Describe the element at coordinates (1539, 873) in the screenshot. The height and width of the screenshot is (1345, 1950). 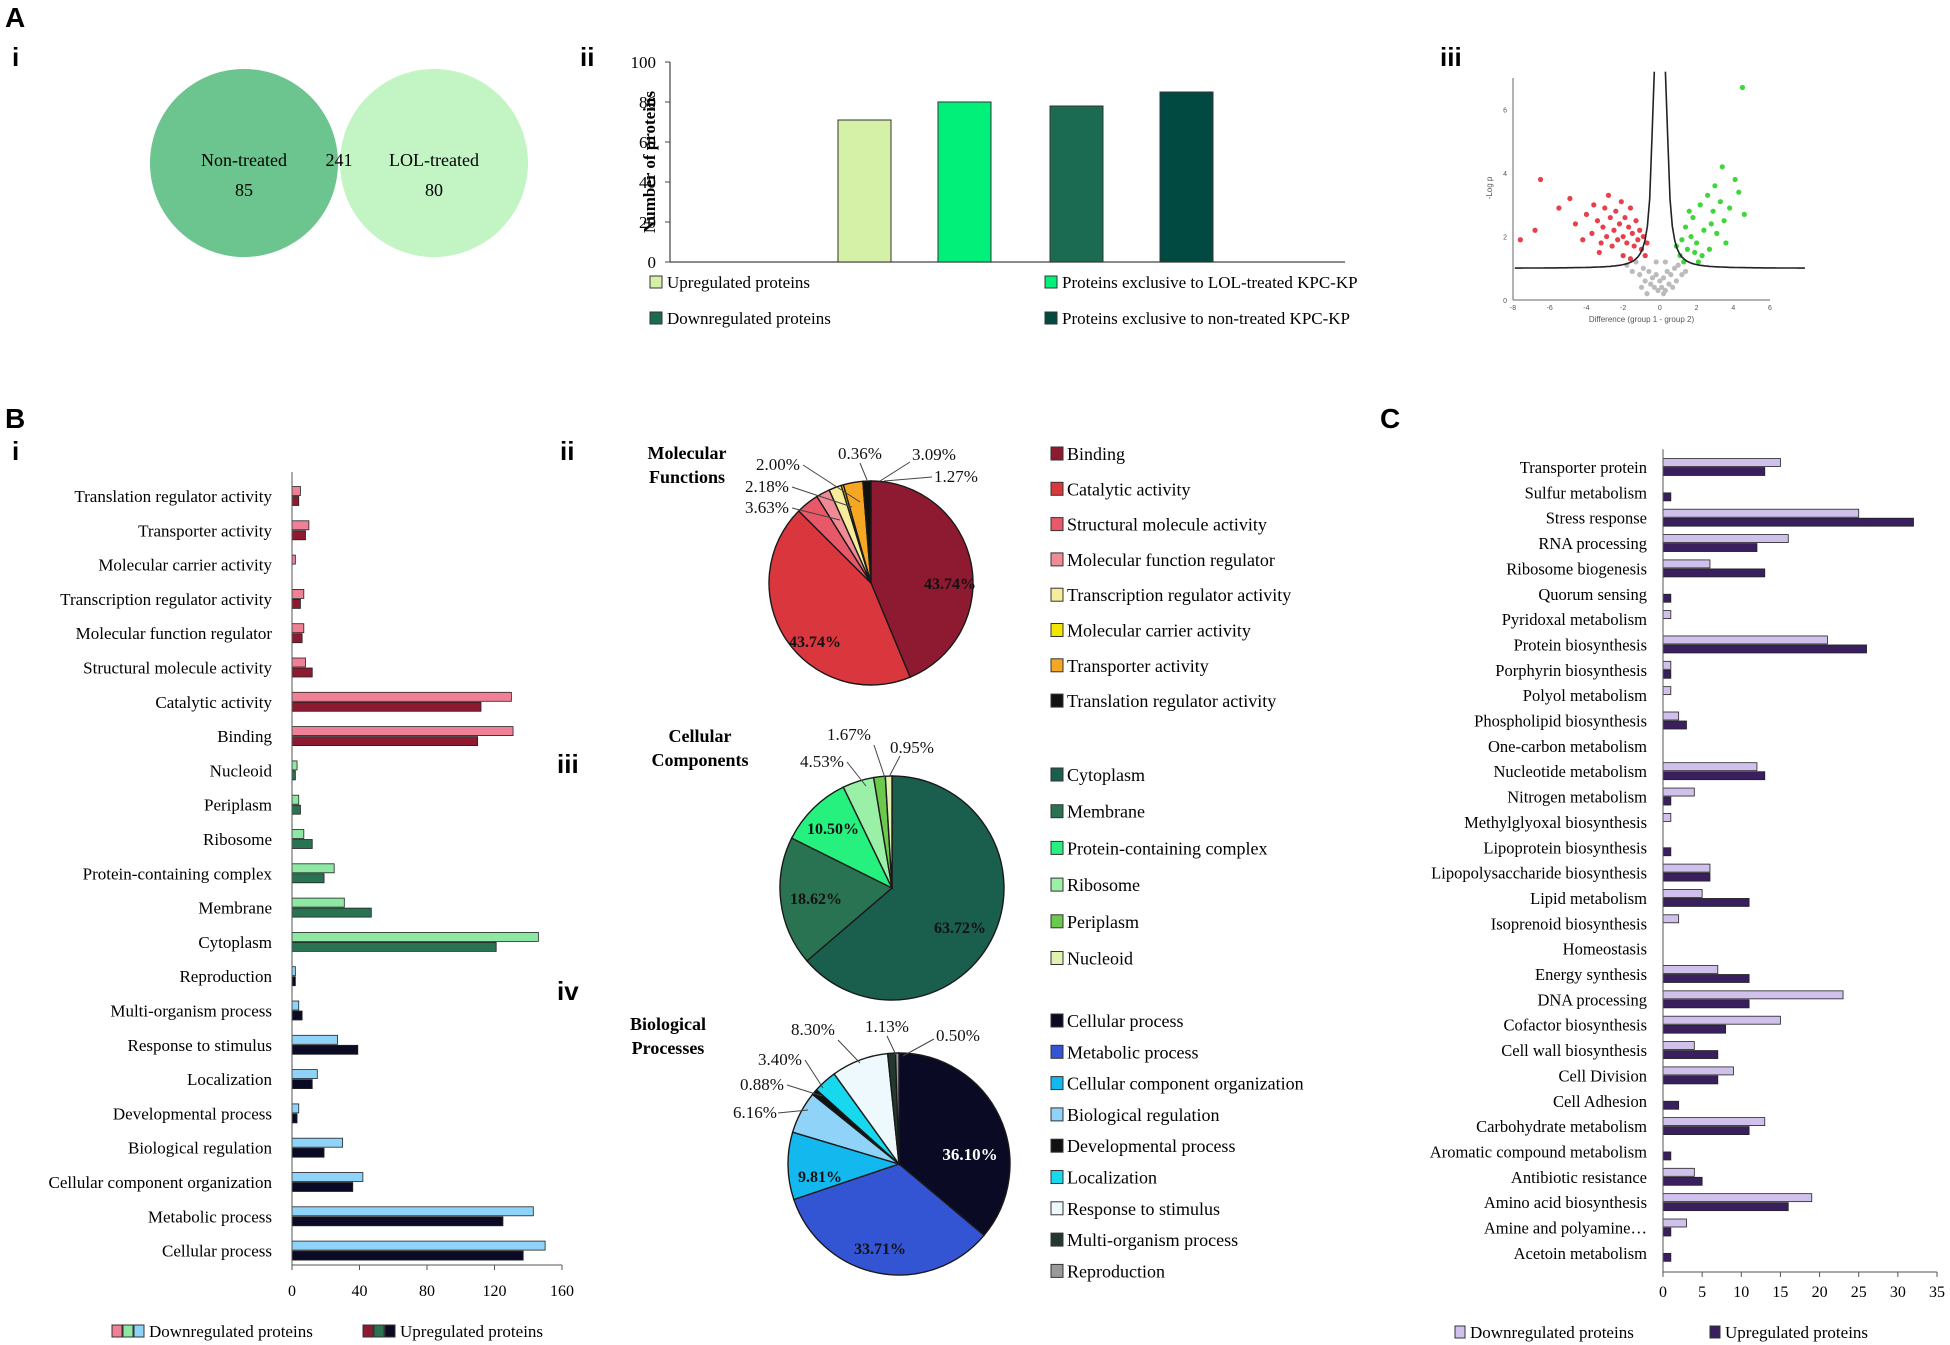
I see `category-label: Lipopolysaccharide biosynthesis` at that location.